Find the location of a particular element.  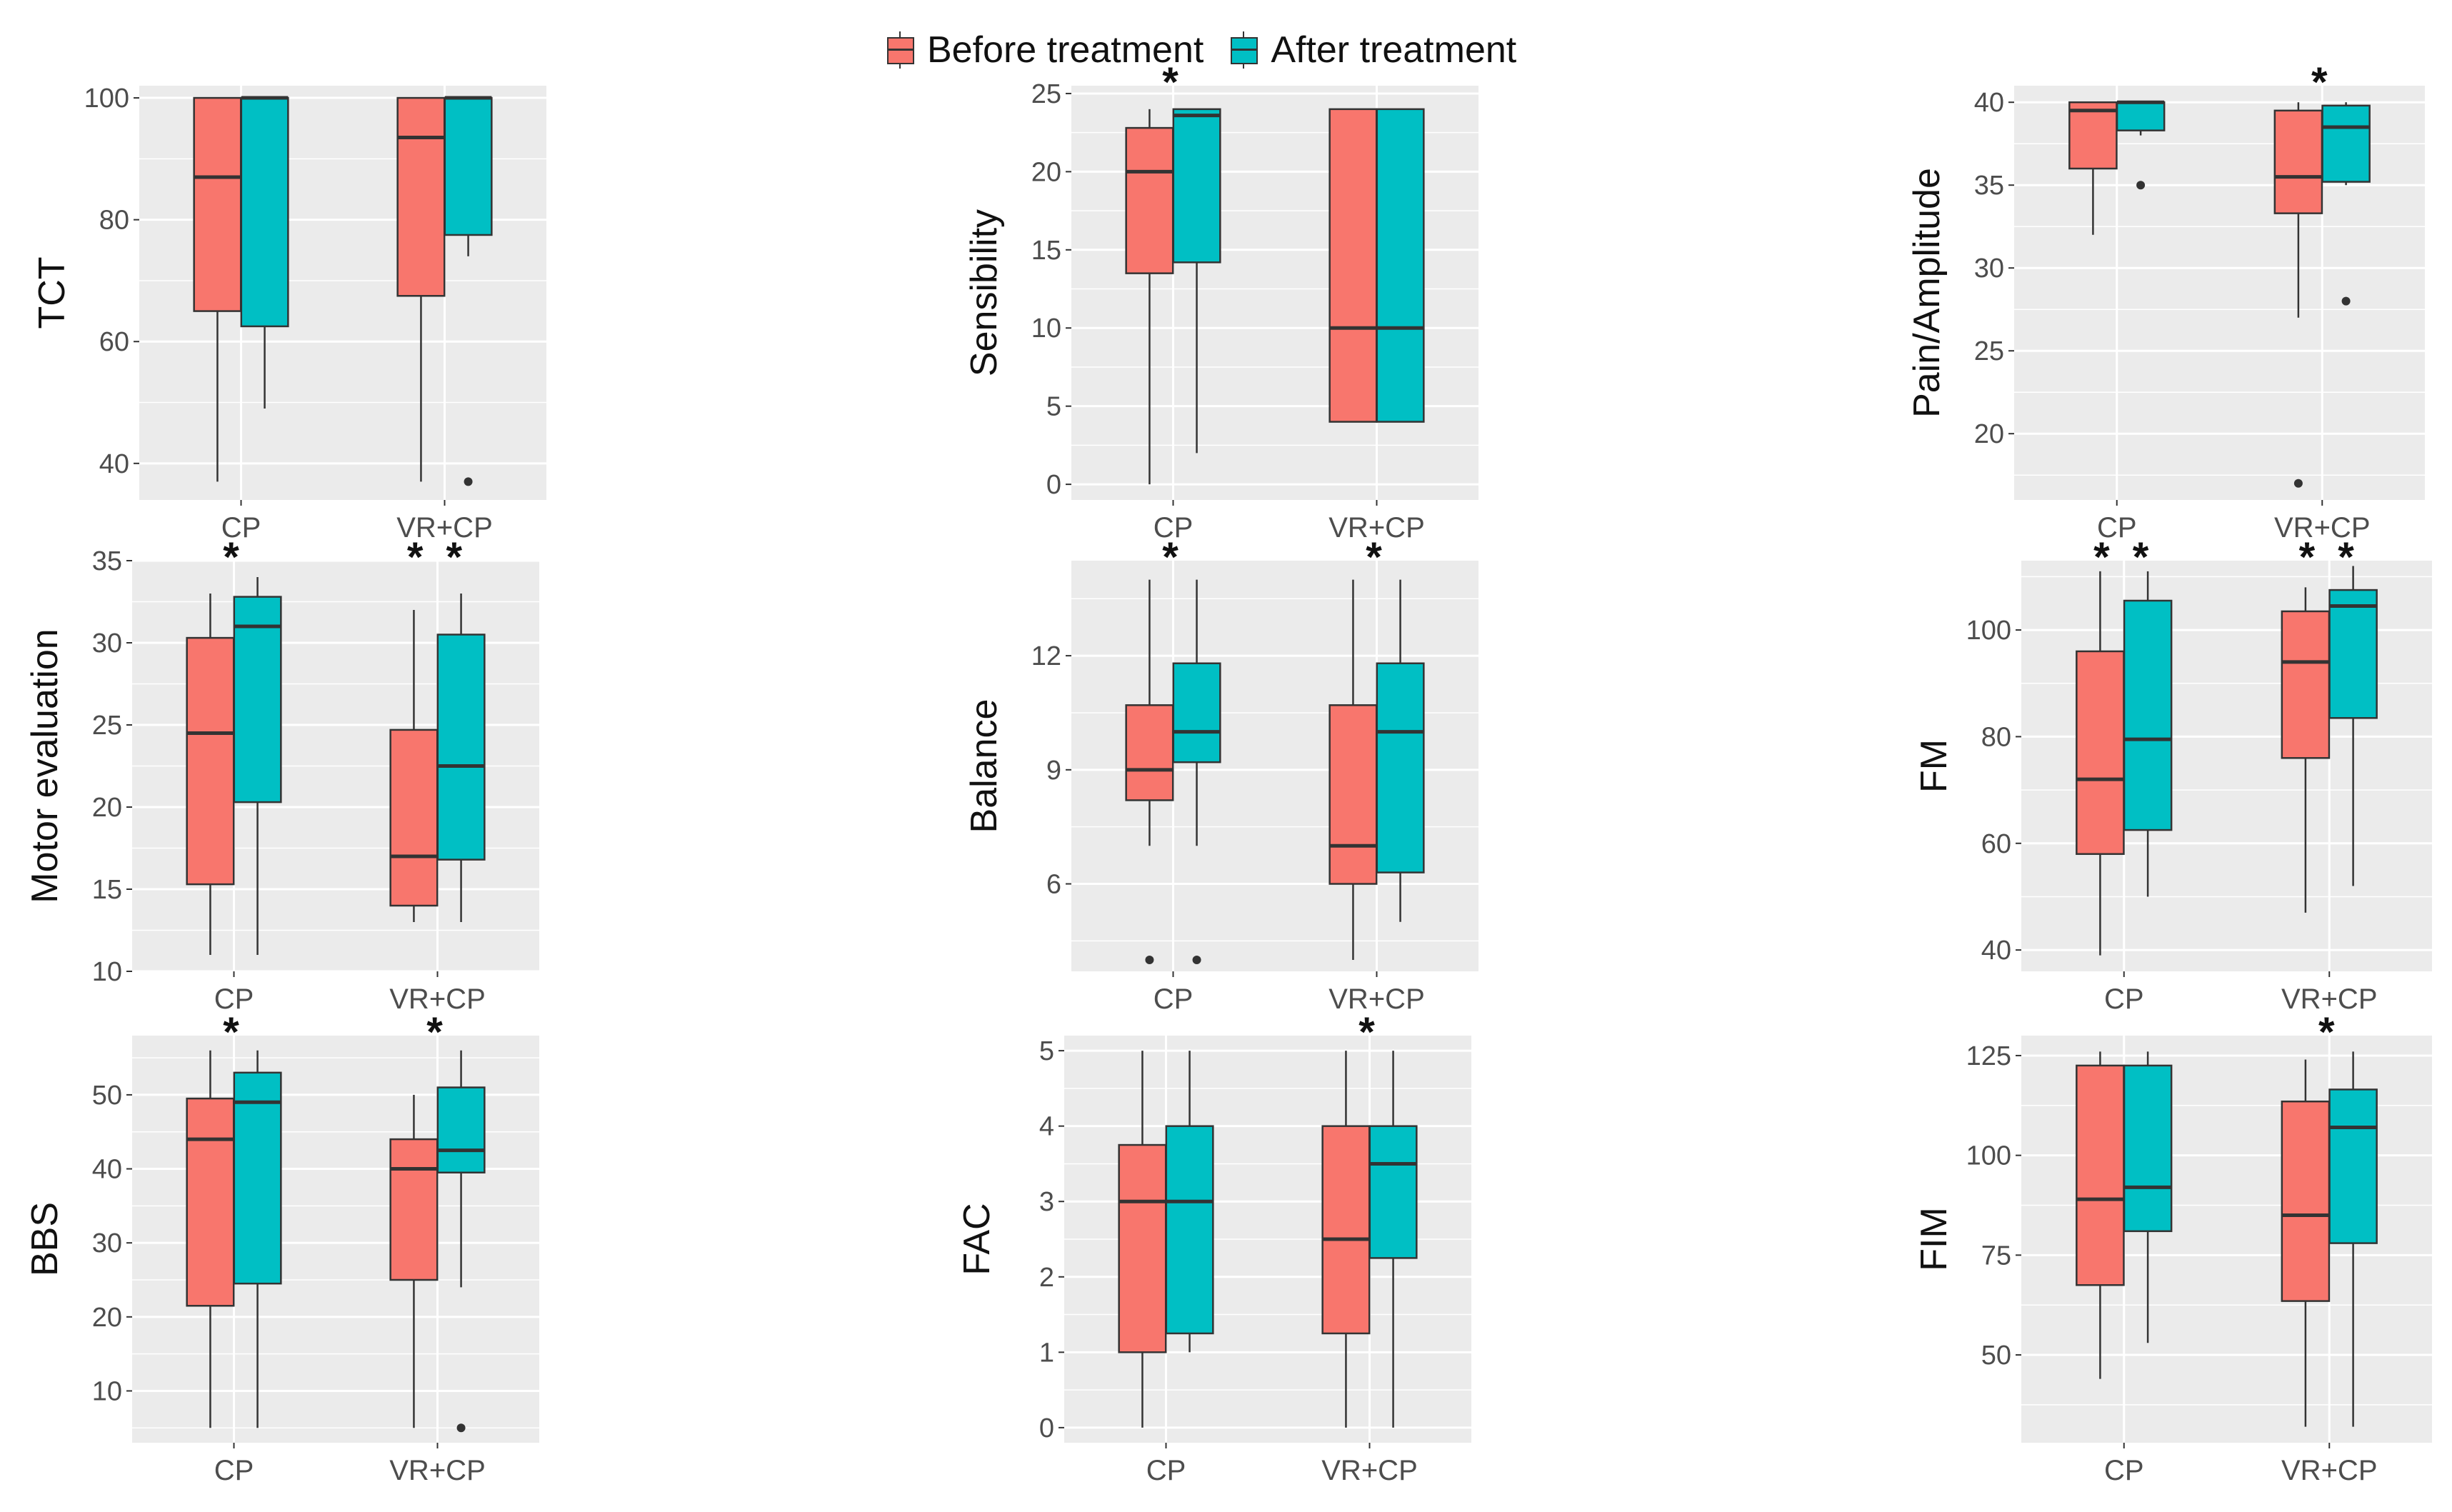

panel-tct: 40 60 80 100 CP VR+CP TCT is located at coordinates (288, 314).